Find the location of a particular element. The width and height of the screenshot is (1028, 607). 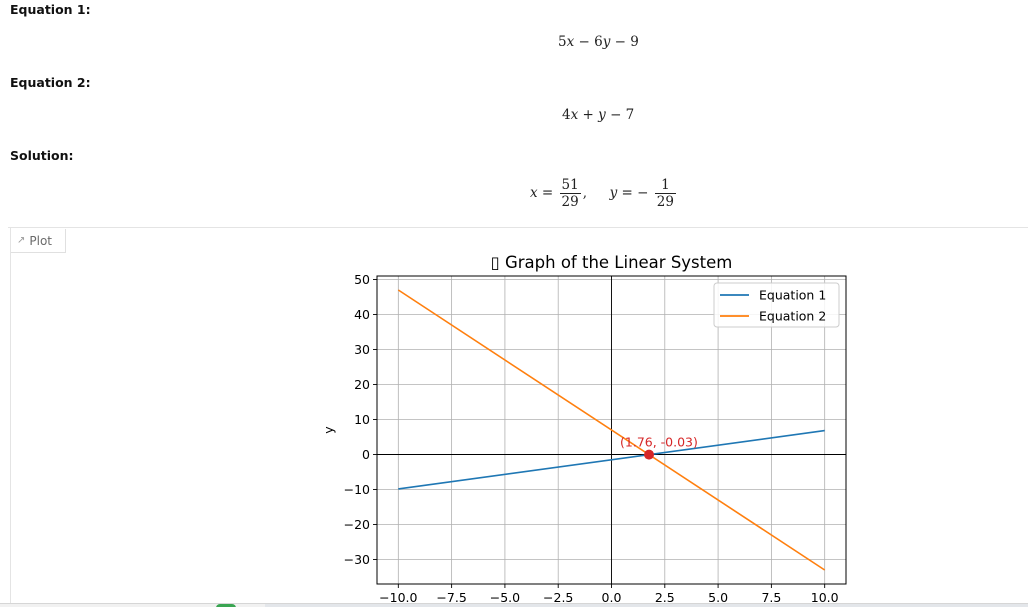

y-tick-label: 50 is located at coordinates (362, 279).